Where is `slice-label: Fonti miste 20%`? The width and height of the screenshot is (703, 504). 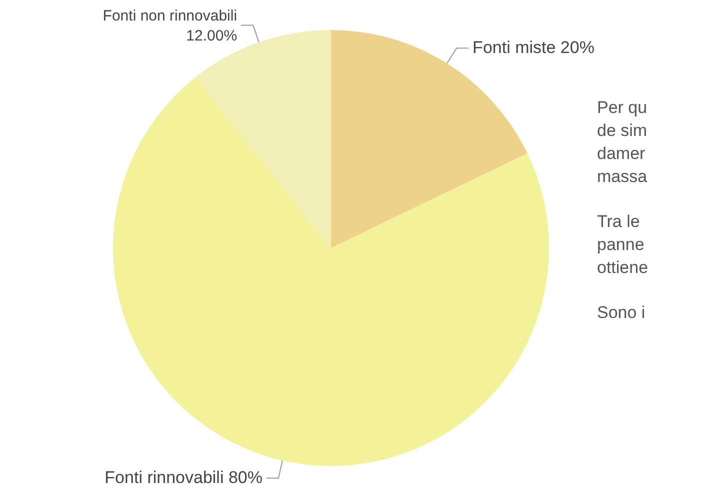 slice-label: Fonti miste 20% is located at coordinates (533, 47).